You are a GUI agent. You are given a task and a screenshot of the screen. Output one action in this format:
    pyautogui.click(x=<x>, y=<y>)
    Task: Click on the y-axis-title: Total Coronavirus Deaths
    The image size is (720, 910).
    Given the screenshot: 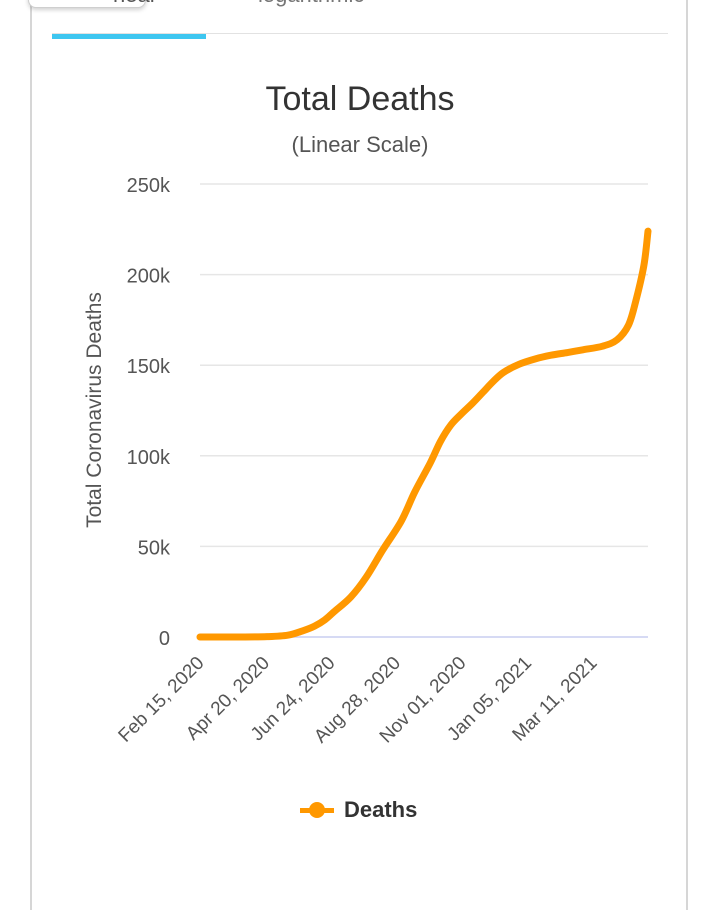 What is the action you would take?
    pyautogui.click(x=94, y=410)
    